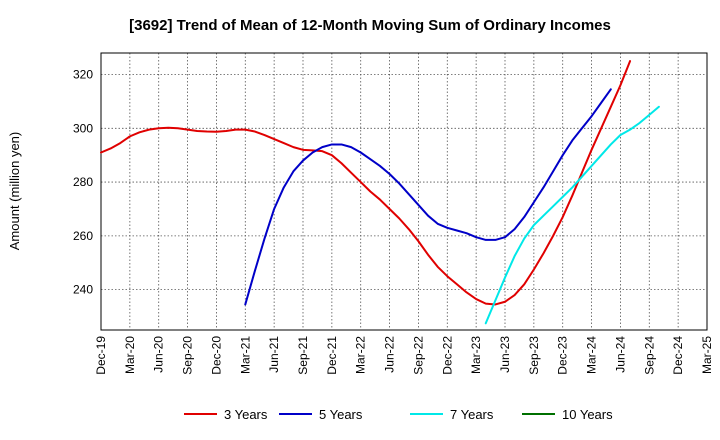  What do you see at coordinates (649, 355) in the screenshot?
I see `x-tick-label: Sep-24` at bounding box center [649, 355].